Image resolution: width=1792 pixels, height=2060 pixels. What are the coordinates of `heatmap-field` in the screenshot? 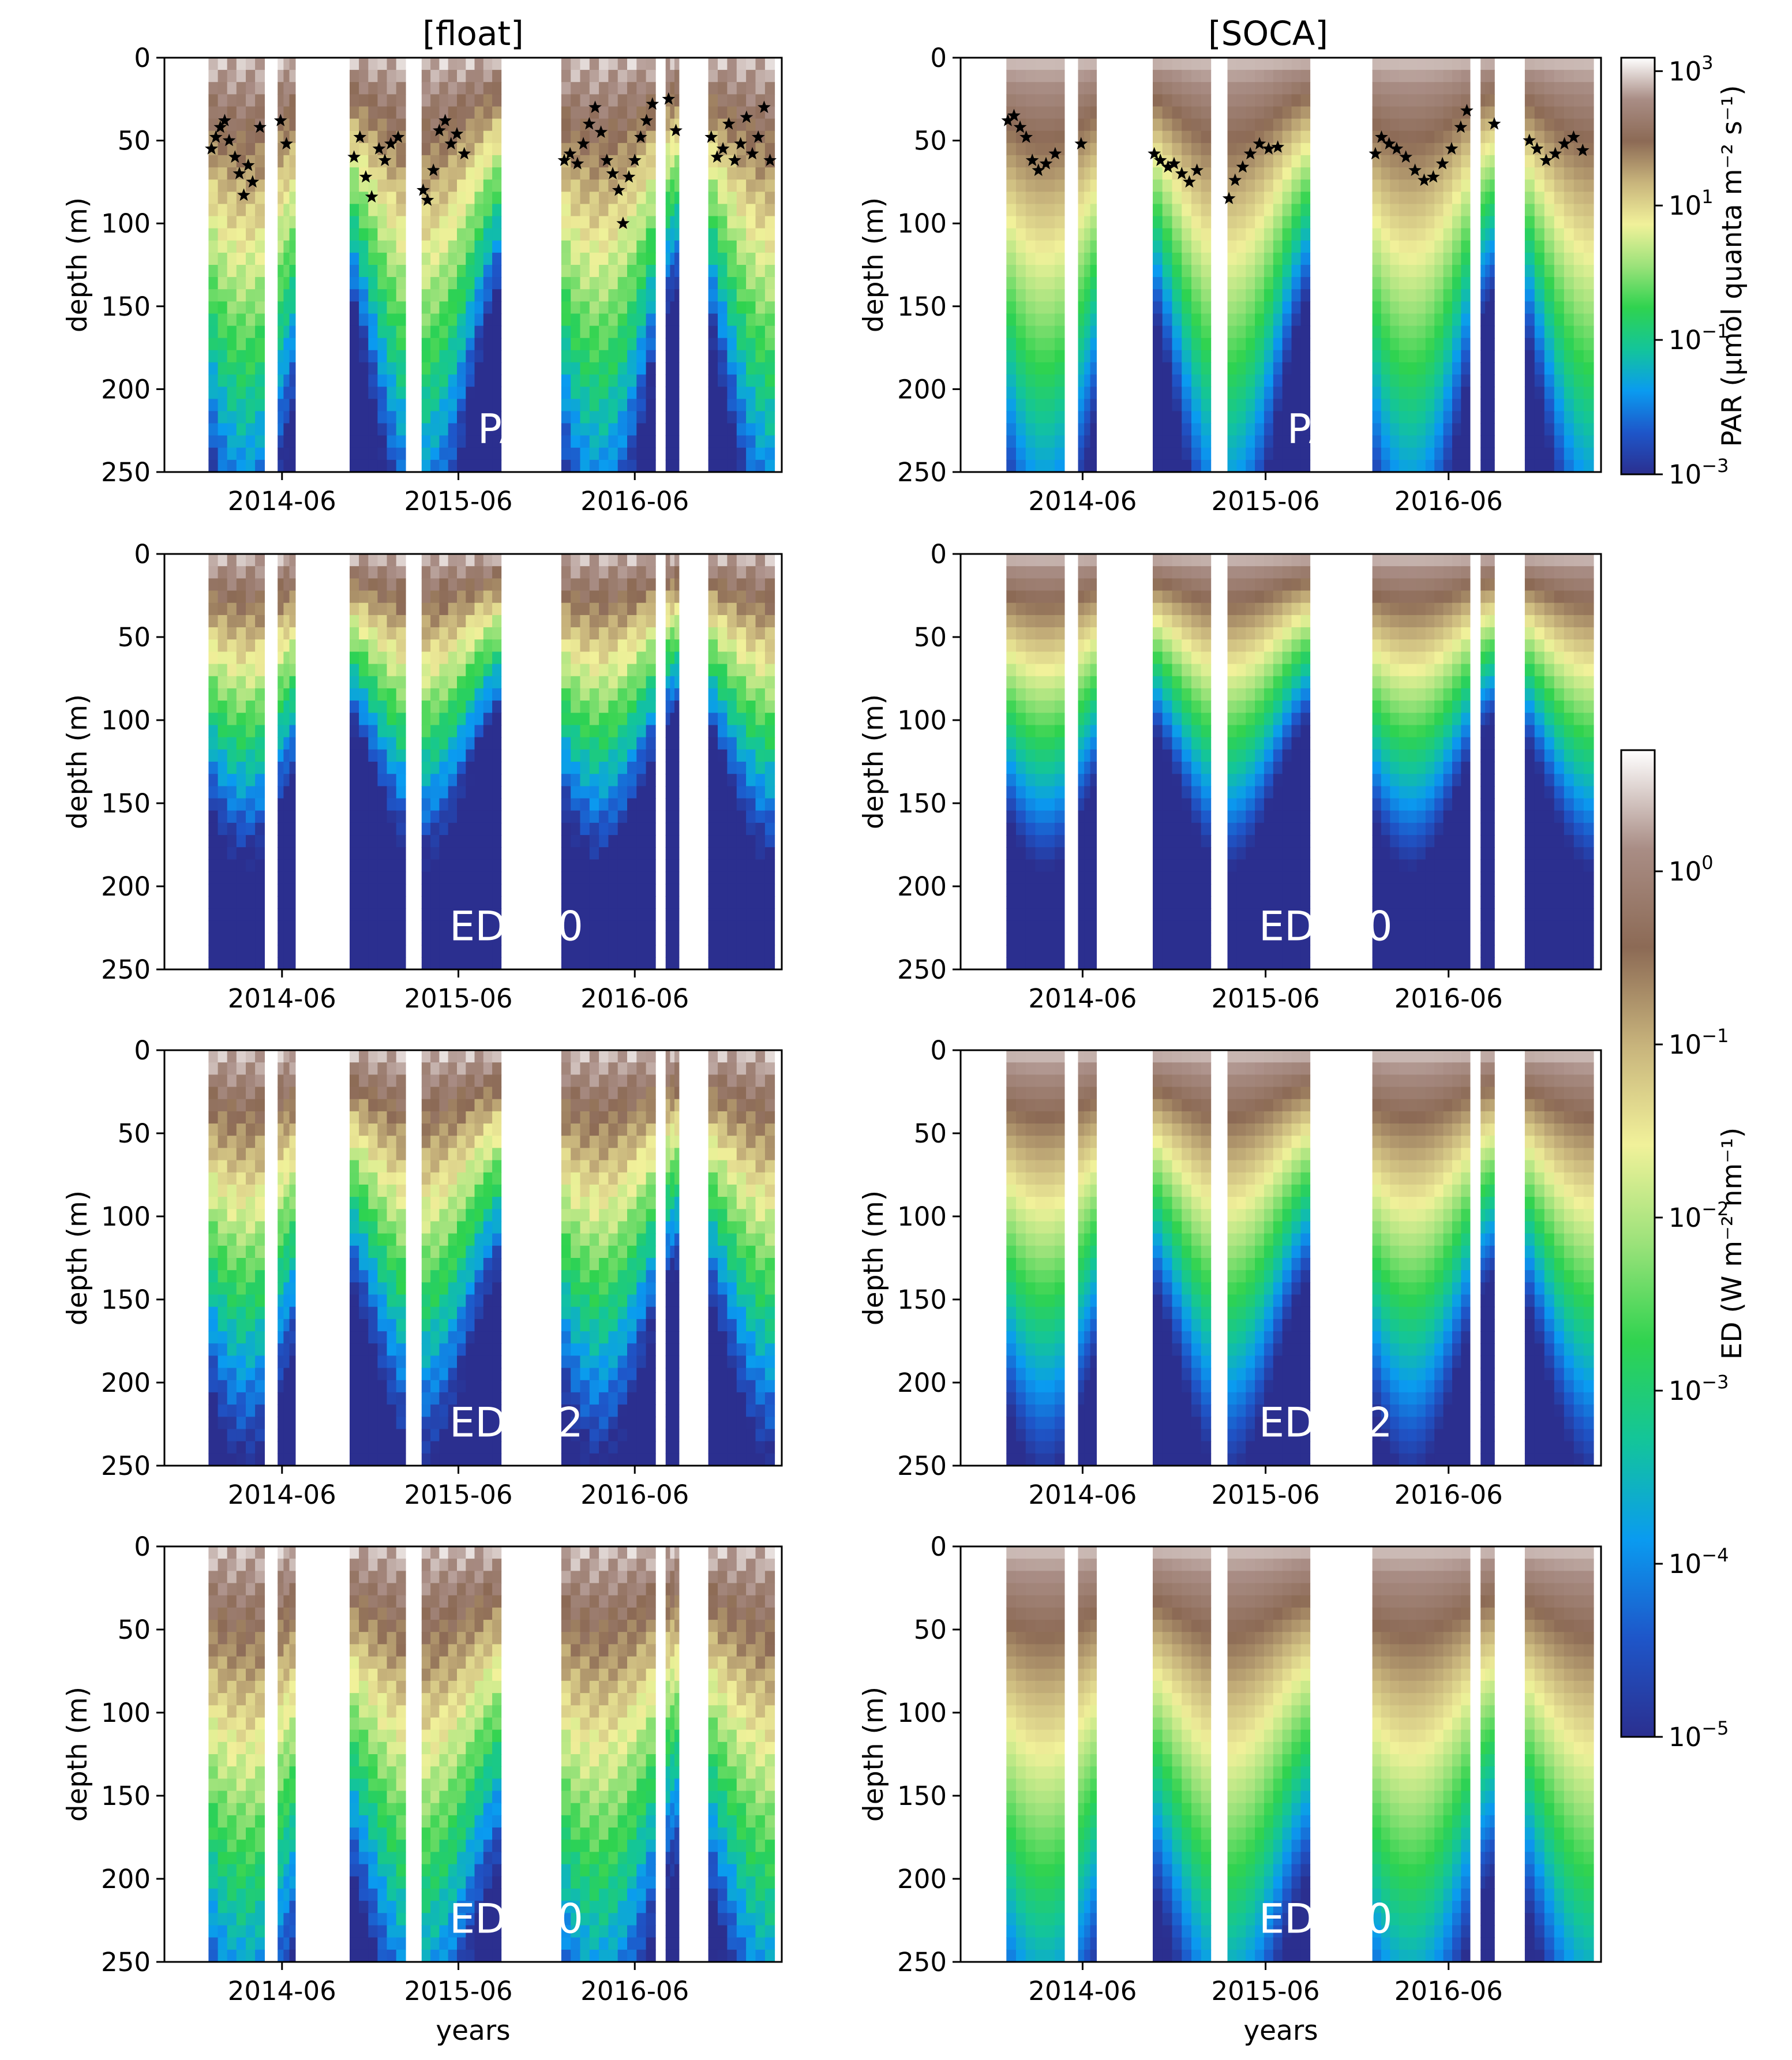 It's located at (1300, 761).